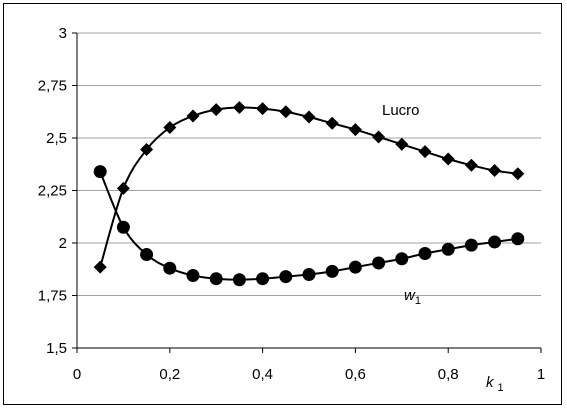 This screenshot has height=410, width=567. I want to click on y-tick-label: 2, so click(63, 243).